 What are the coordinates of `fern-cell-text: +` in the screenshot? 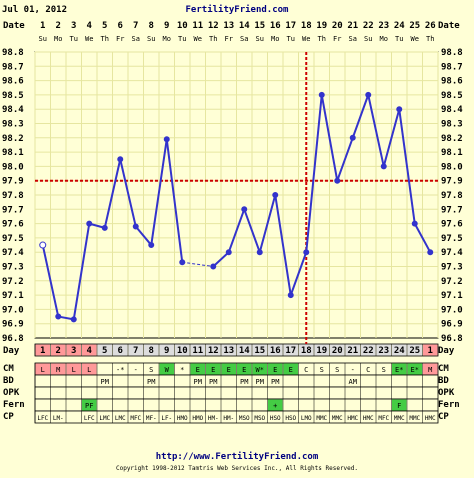 It's located at (275, 406).